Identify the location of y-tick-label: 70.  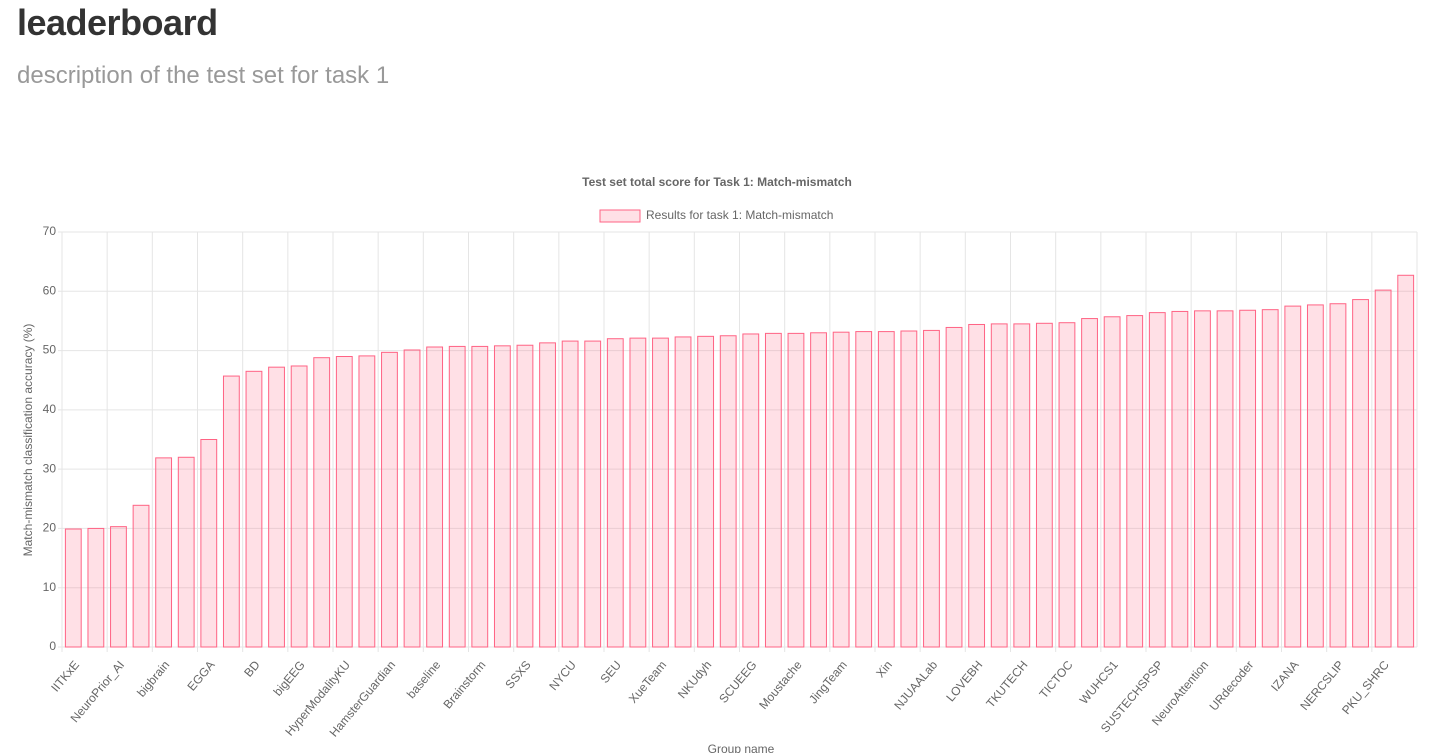
(50, 231).